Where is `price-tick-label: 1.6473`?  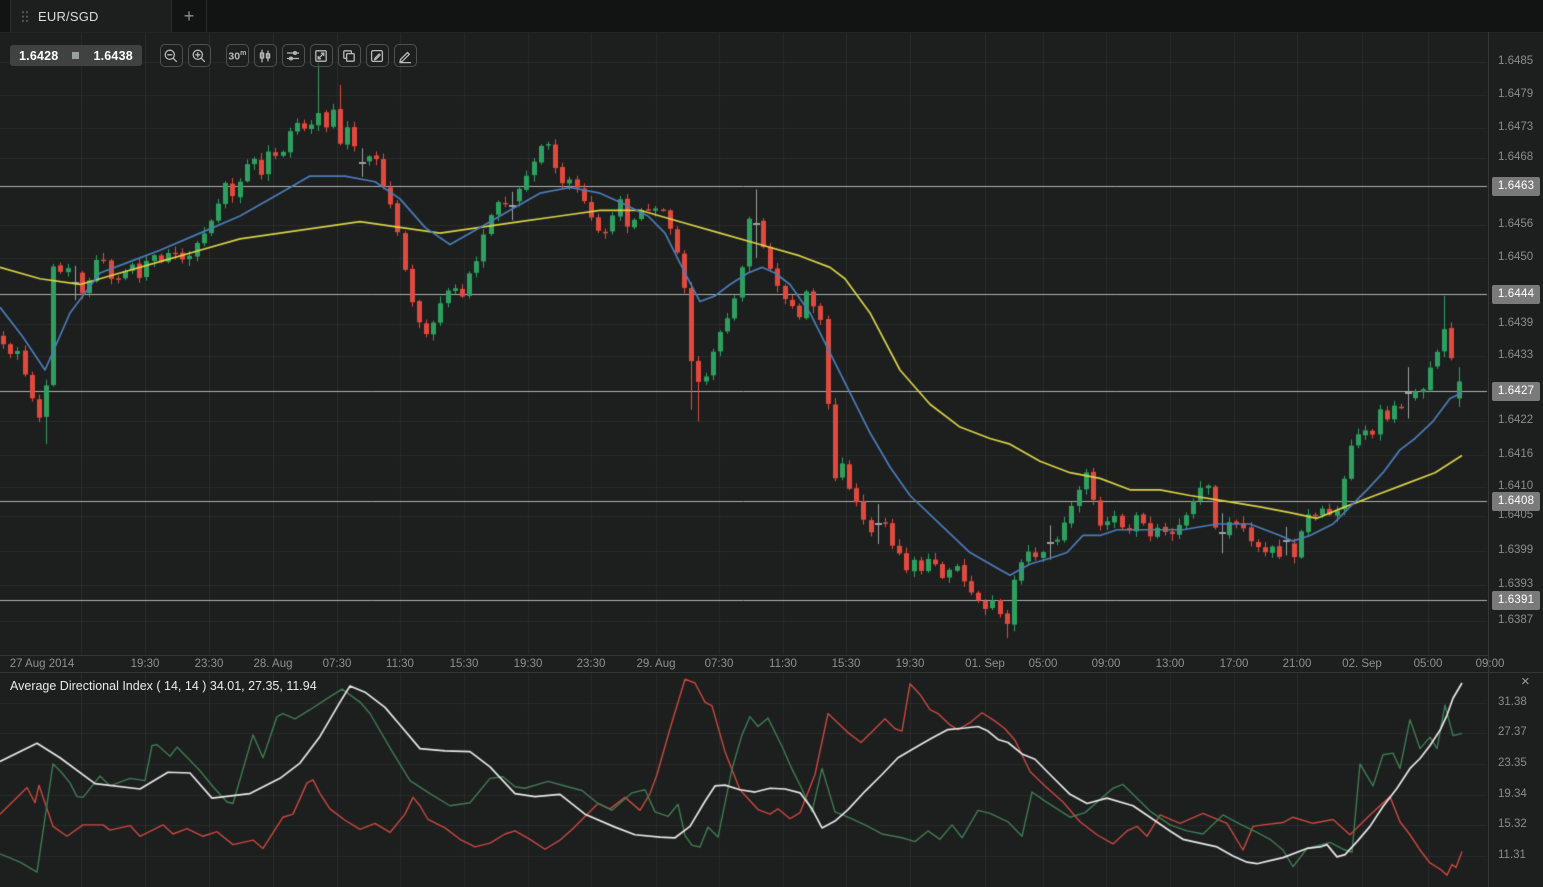 price-tick-label: 1.6473 is located at coordinates (1516, 127).